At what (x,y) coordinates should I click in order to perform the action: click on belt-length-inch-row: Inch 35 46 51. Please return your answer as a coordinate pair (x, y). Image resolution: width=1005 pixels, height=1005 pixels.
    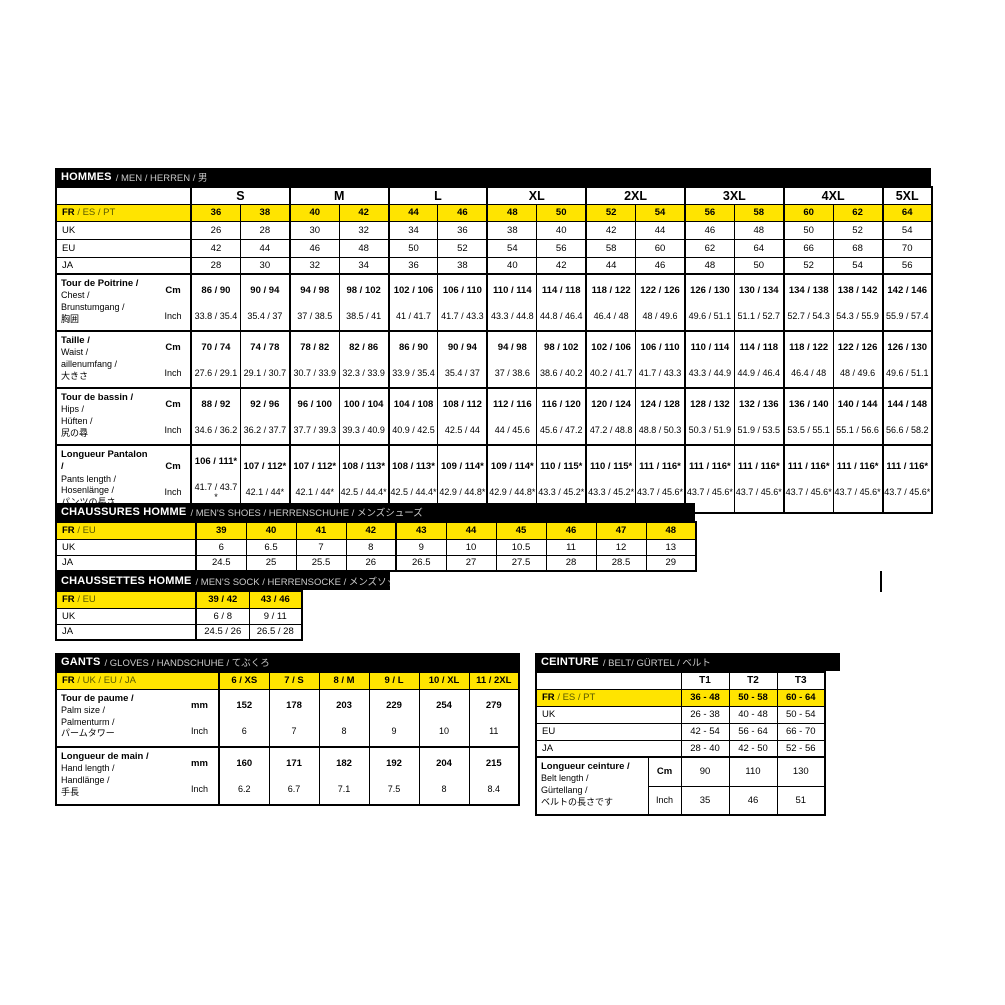
    Looking at the image, I should click on (681, 800).